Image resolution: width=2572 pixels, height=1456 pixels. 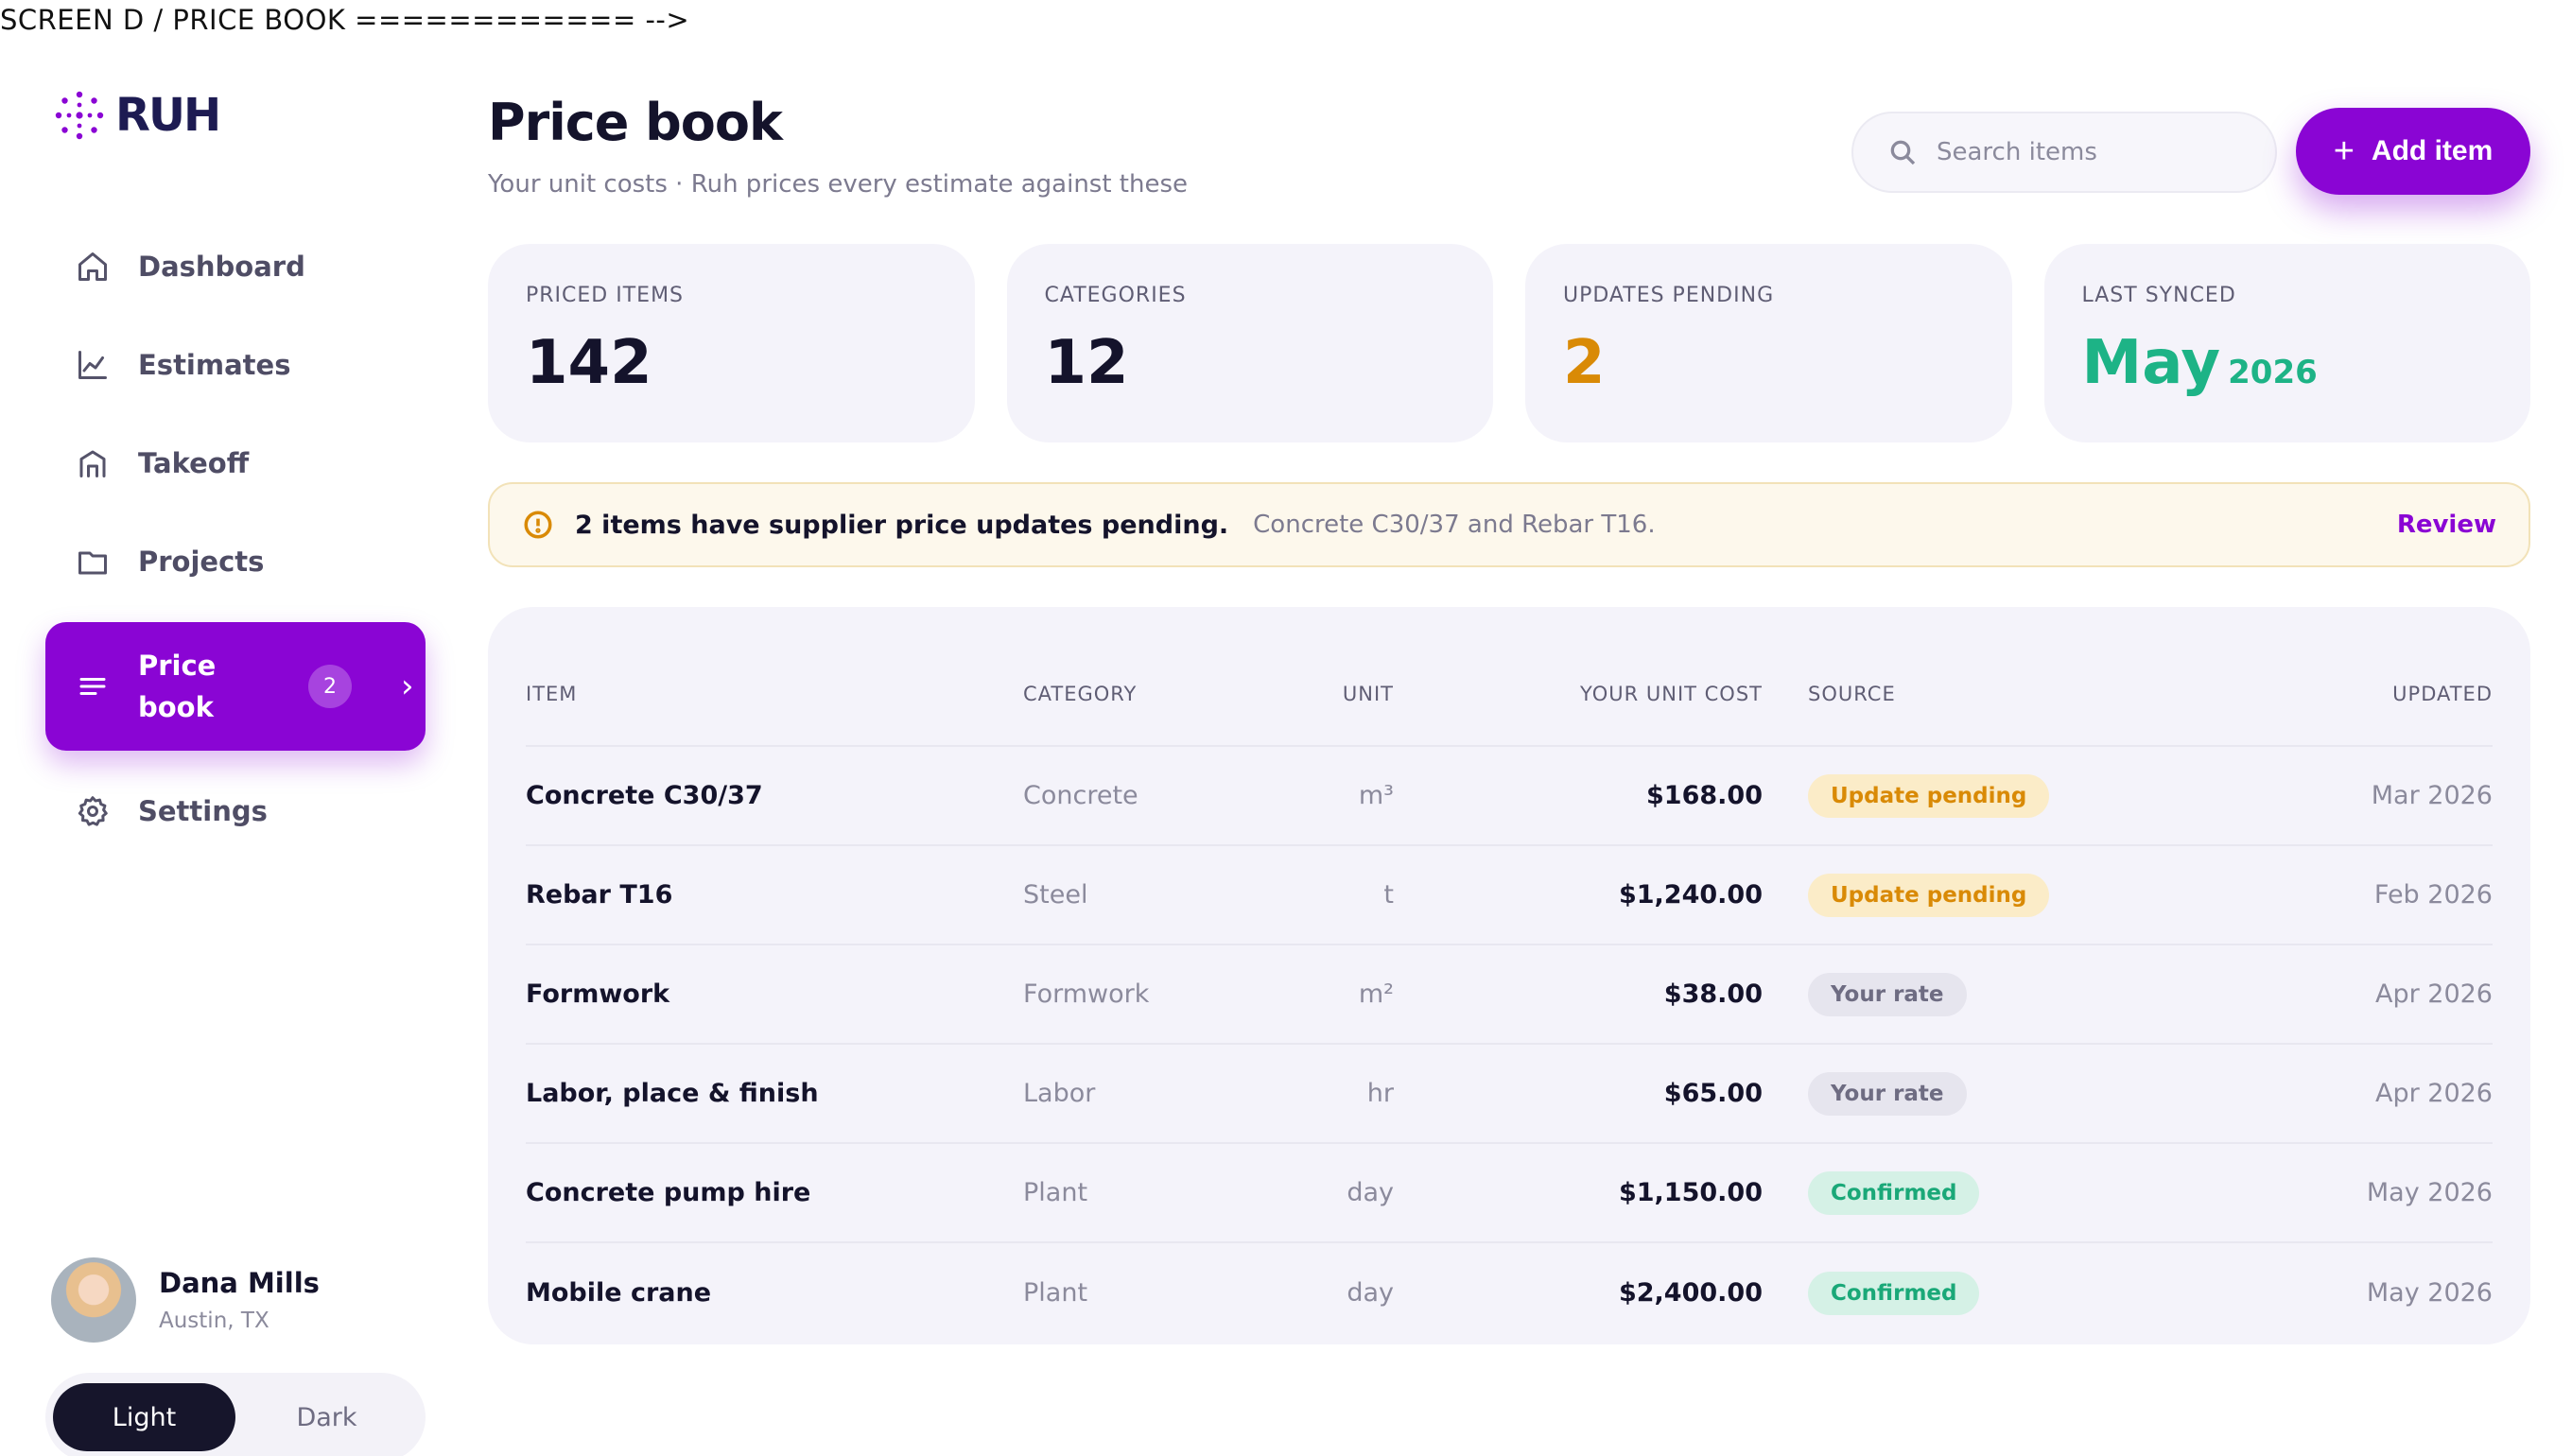 I want to click on avatar, so click(x=93, y=1300).